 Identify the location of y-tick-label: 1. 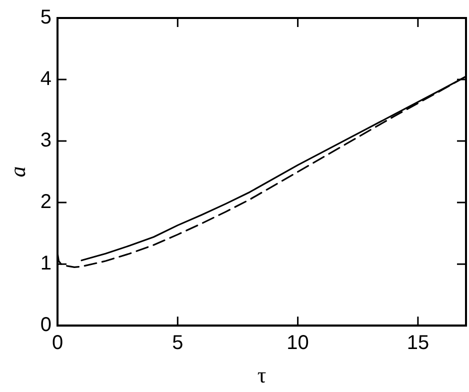
(46, 263).